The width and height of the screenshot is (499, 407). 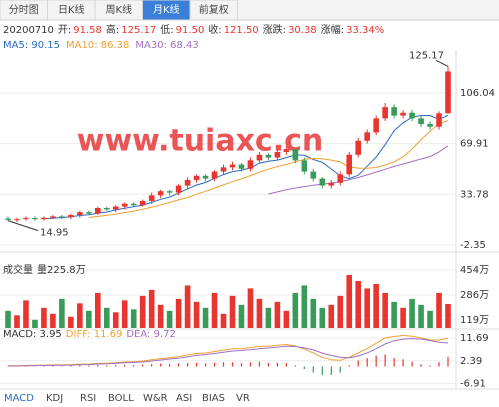 I want to click on quote-date: 20200710, so click(x=28, y=30).